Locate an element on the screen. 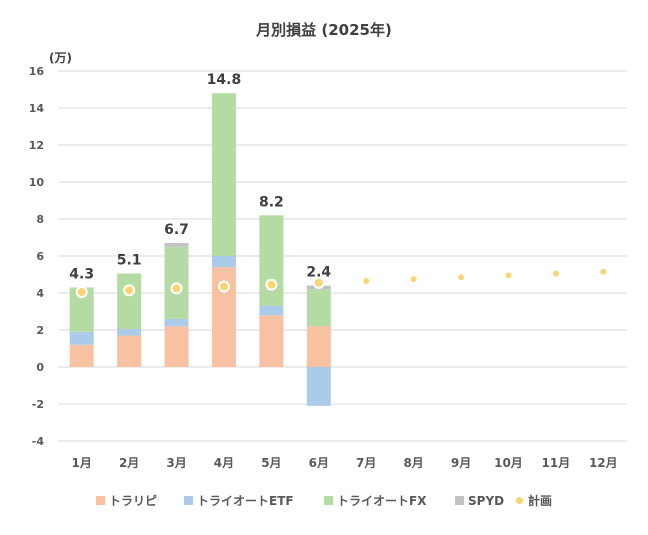  total-label: 6.7 is located at coordinates (176, 230).